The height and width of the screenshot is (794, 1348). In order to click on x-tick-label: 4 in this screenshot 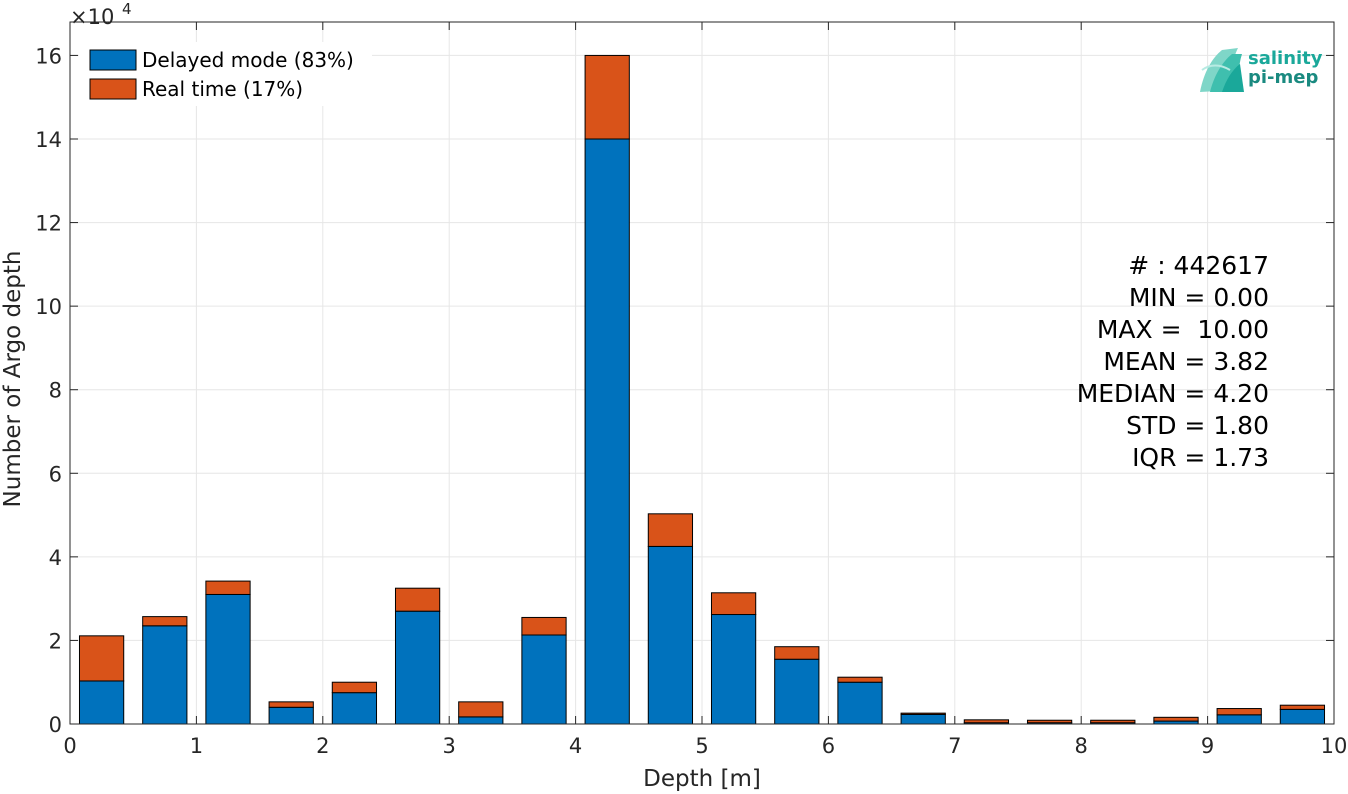, I will do `click(575, 746)`.